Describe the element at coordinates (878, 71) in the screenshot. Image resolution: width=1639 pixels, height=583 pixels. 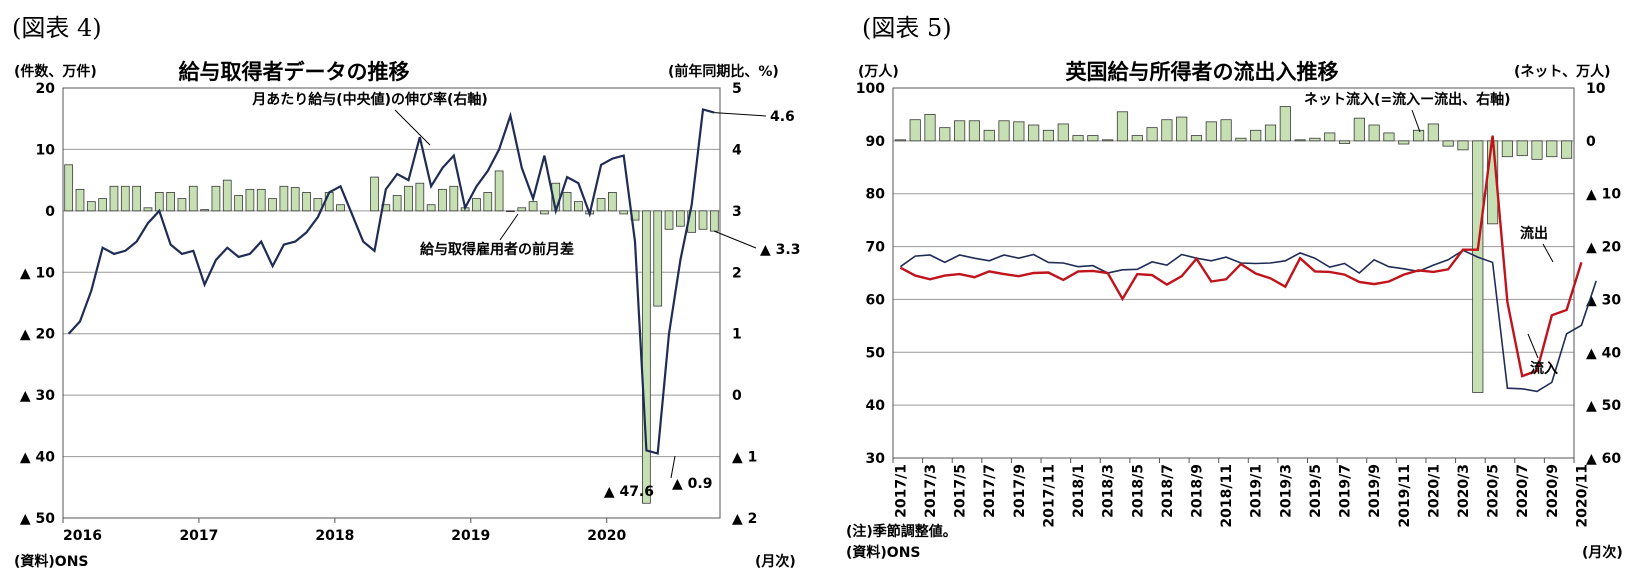
I see `chart2-left-unit: (万人)` at that location.